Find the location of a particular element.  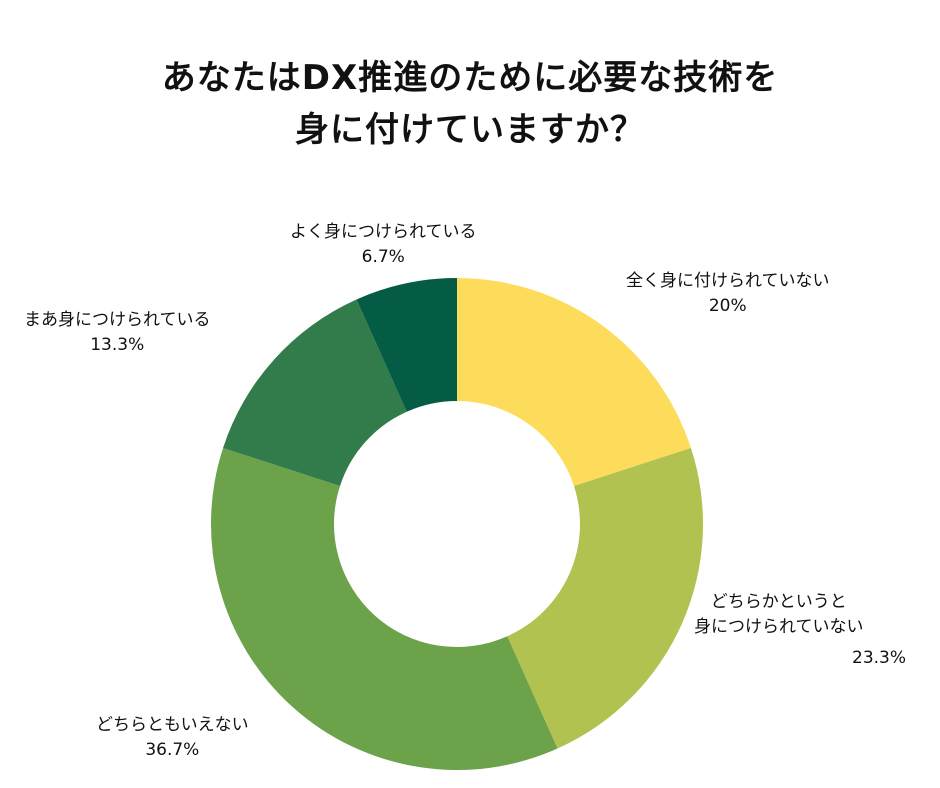

slice-not-at-all is located at coordinates (574, 382).